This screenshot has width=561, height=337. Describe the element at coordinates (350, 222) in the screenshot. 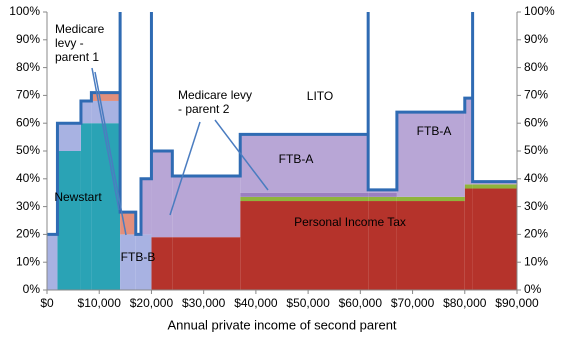

I see `series-label: Personal Income Tax` at that location.